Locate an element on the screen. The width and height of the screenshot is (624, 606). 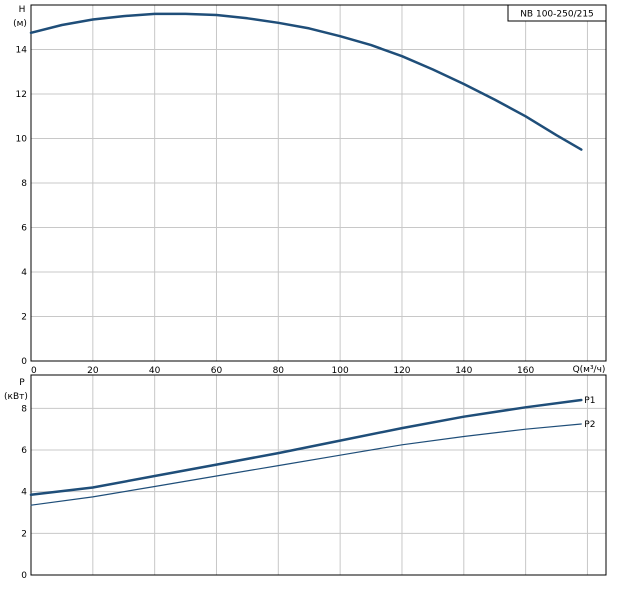
x-tick-label: 0 is located at coordinates (34, 371).